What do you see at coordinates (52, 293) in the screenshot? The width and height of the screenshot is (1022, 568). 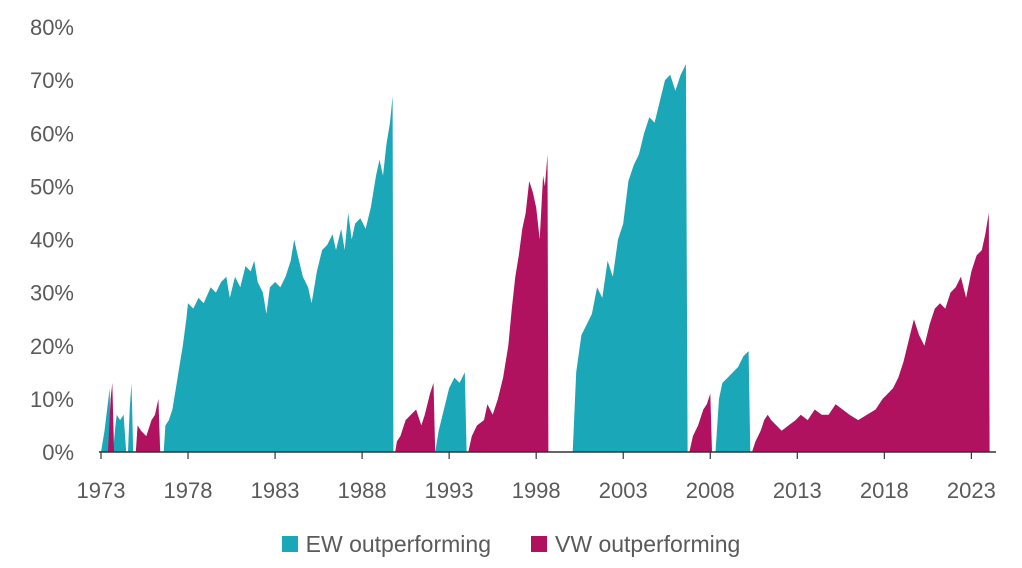 I see `y-tick-label: 30%` at bounding box center [52, 293].